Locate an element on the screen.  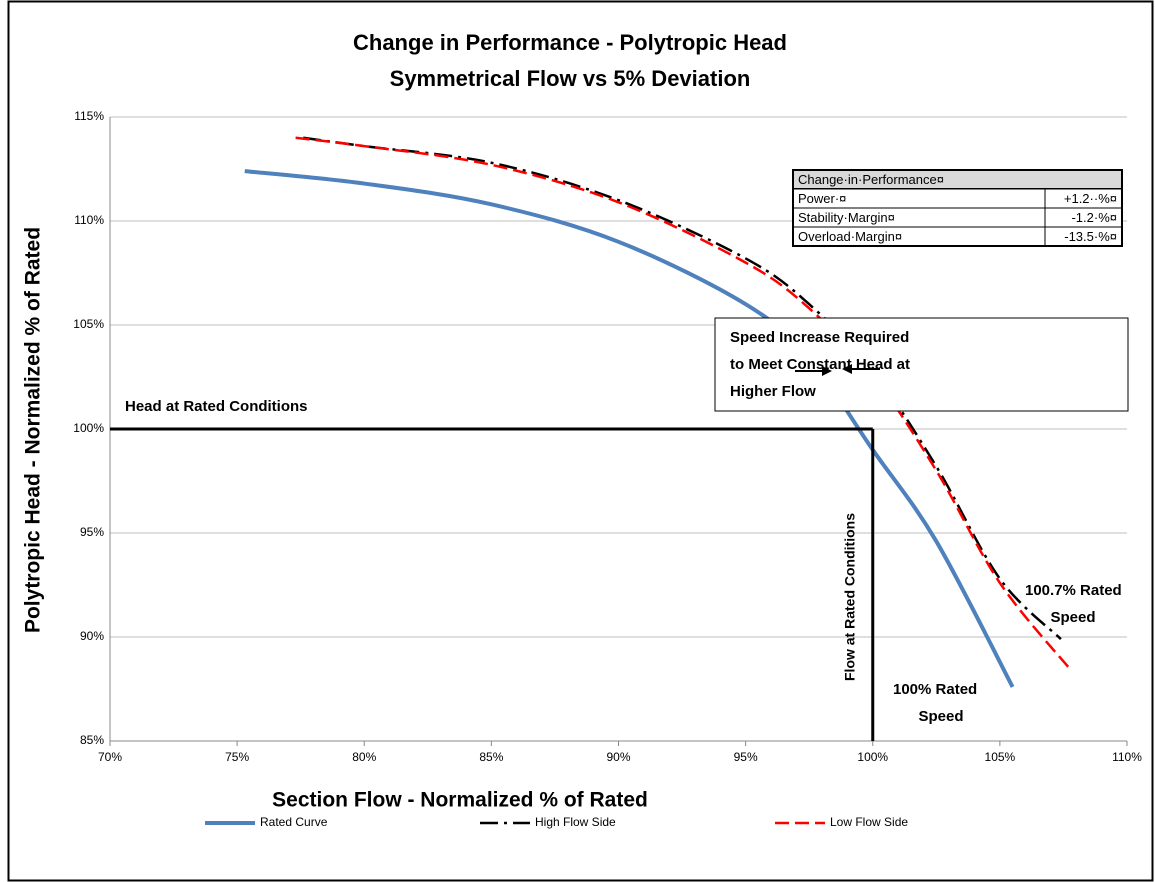
y-tick-label: 85% is located at coordinates (92, 740).